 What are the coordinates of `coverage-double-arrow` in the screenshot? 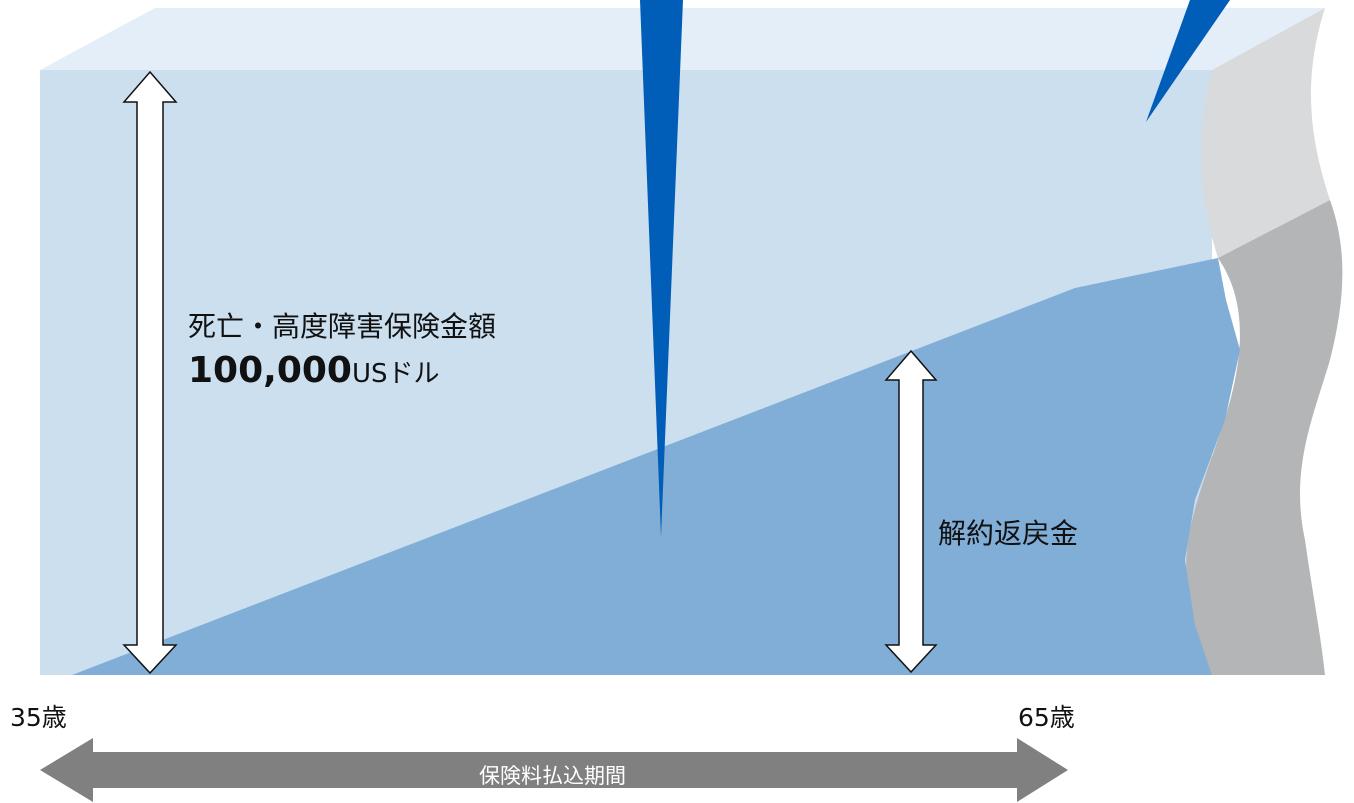 It's located at (150, 372).